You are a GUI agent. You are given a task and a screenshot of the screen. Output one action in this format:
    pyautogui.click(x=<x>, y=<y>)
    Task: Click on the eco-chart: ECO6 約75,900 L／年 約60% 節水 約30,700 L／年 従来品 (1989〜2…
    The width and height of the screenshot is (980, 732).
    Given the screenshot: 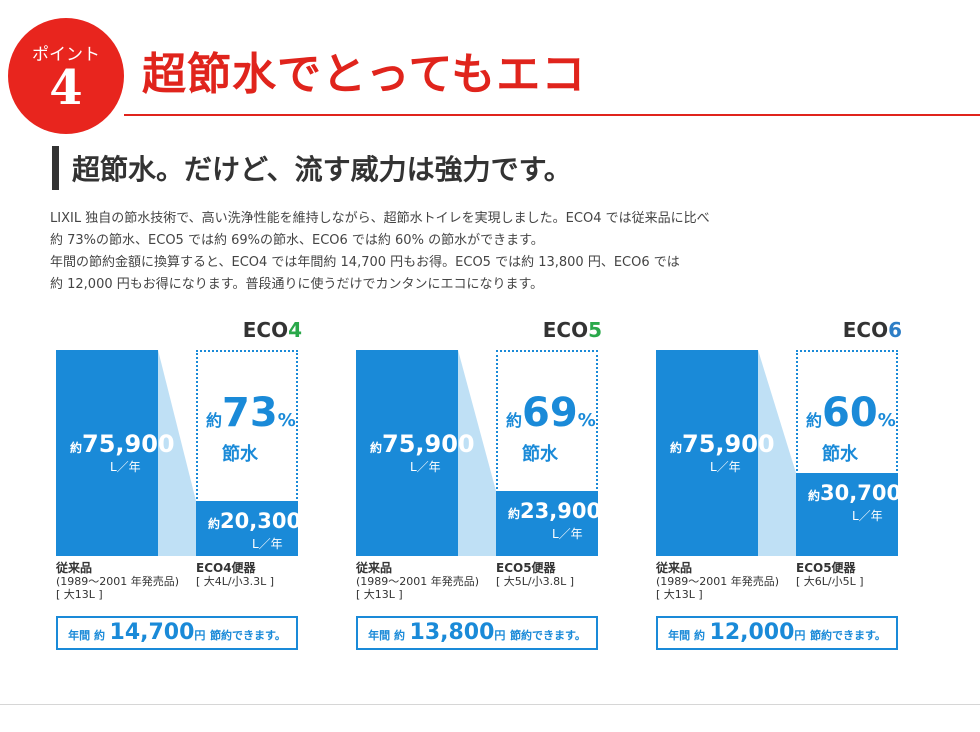 What is the action you would take?
    pyautogui.click(x=781, y=488)
    